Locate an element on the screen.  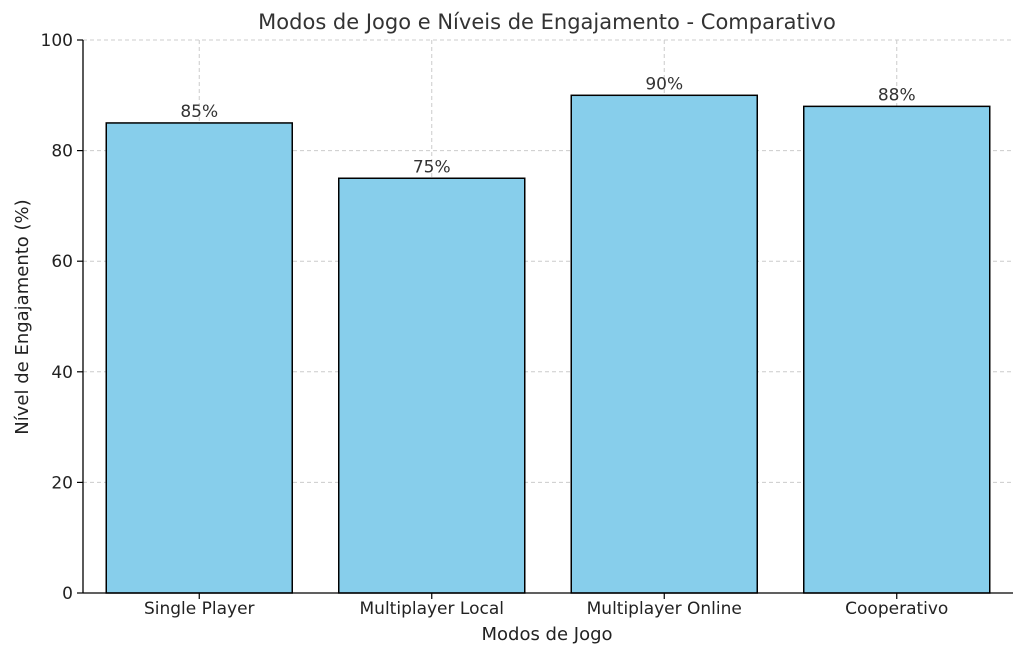
x-tick-label: Cooperativo is located at coordinates (896, 609).